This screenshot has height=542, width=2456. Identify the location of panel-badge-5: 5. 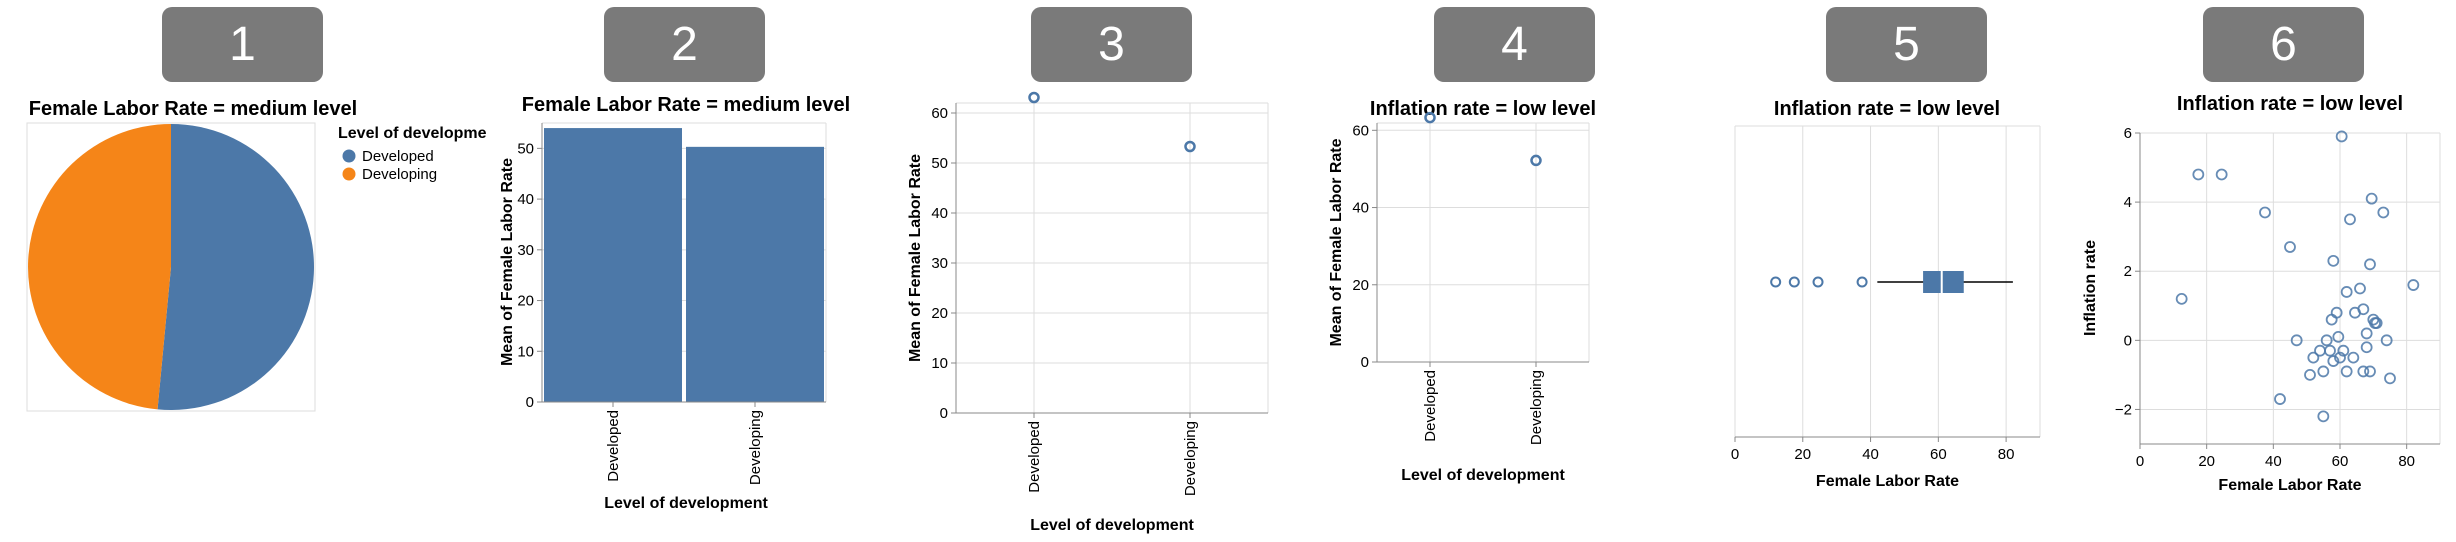
(1906, 44).